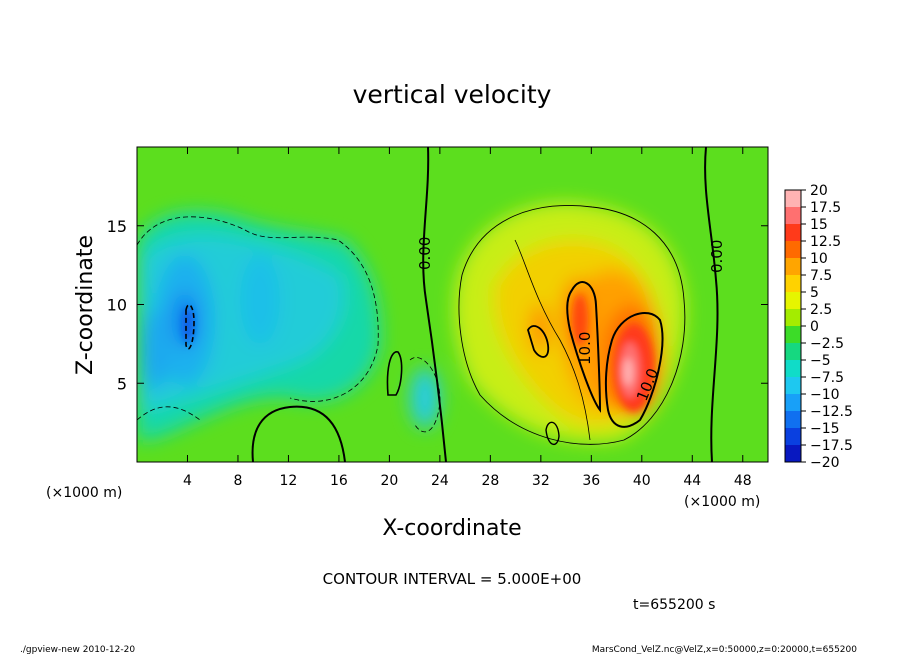 This screenshot has width=904, height=654. What do you see at coordinates (819, 225) in the screenshot?
I see `colorbar-label: 15` at bounding box center [819, 225].